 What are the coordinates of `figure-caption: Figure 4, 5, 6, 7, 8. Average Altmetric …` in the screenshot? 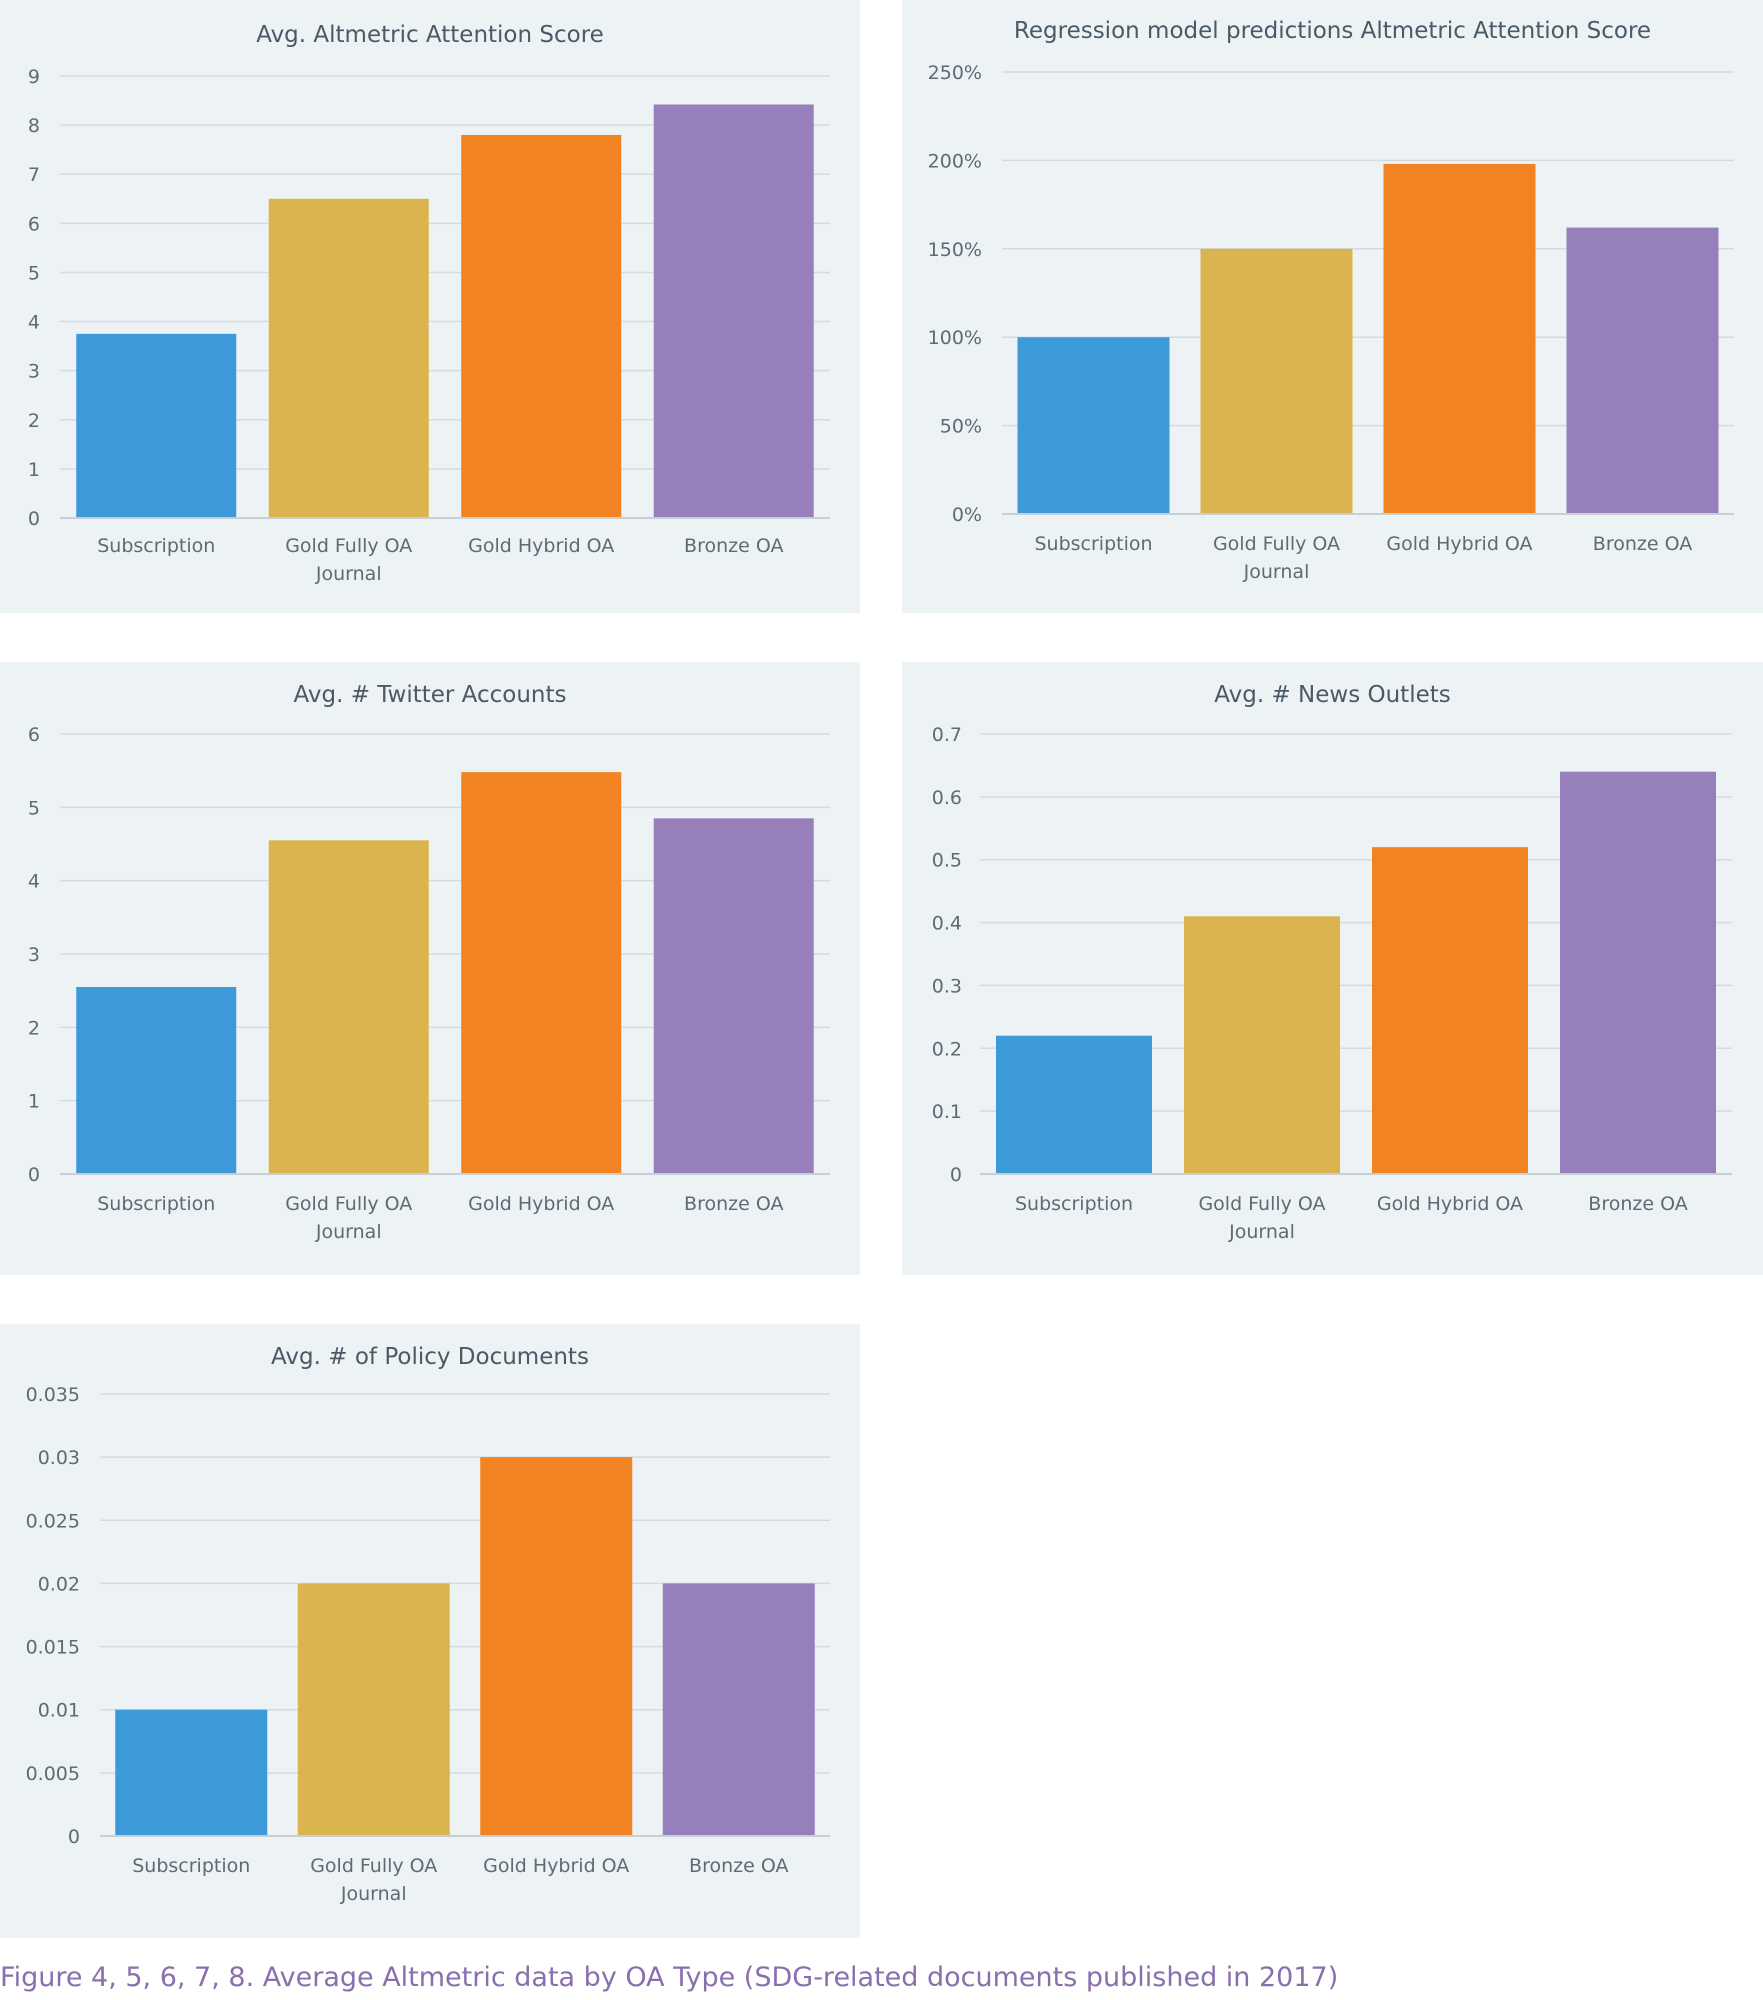 It's located at (669, 1977).